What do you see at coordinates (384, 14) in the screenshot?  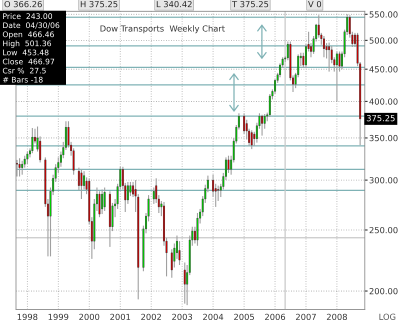 I see `y-tick-label: 550.00` at bounding box center [384, 14].